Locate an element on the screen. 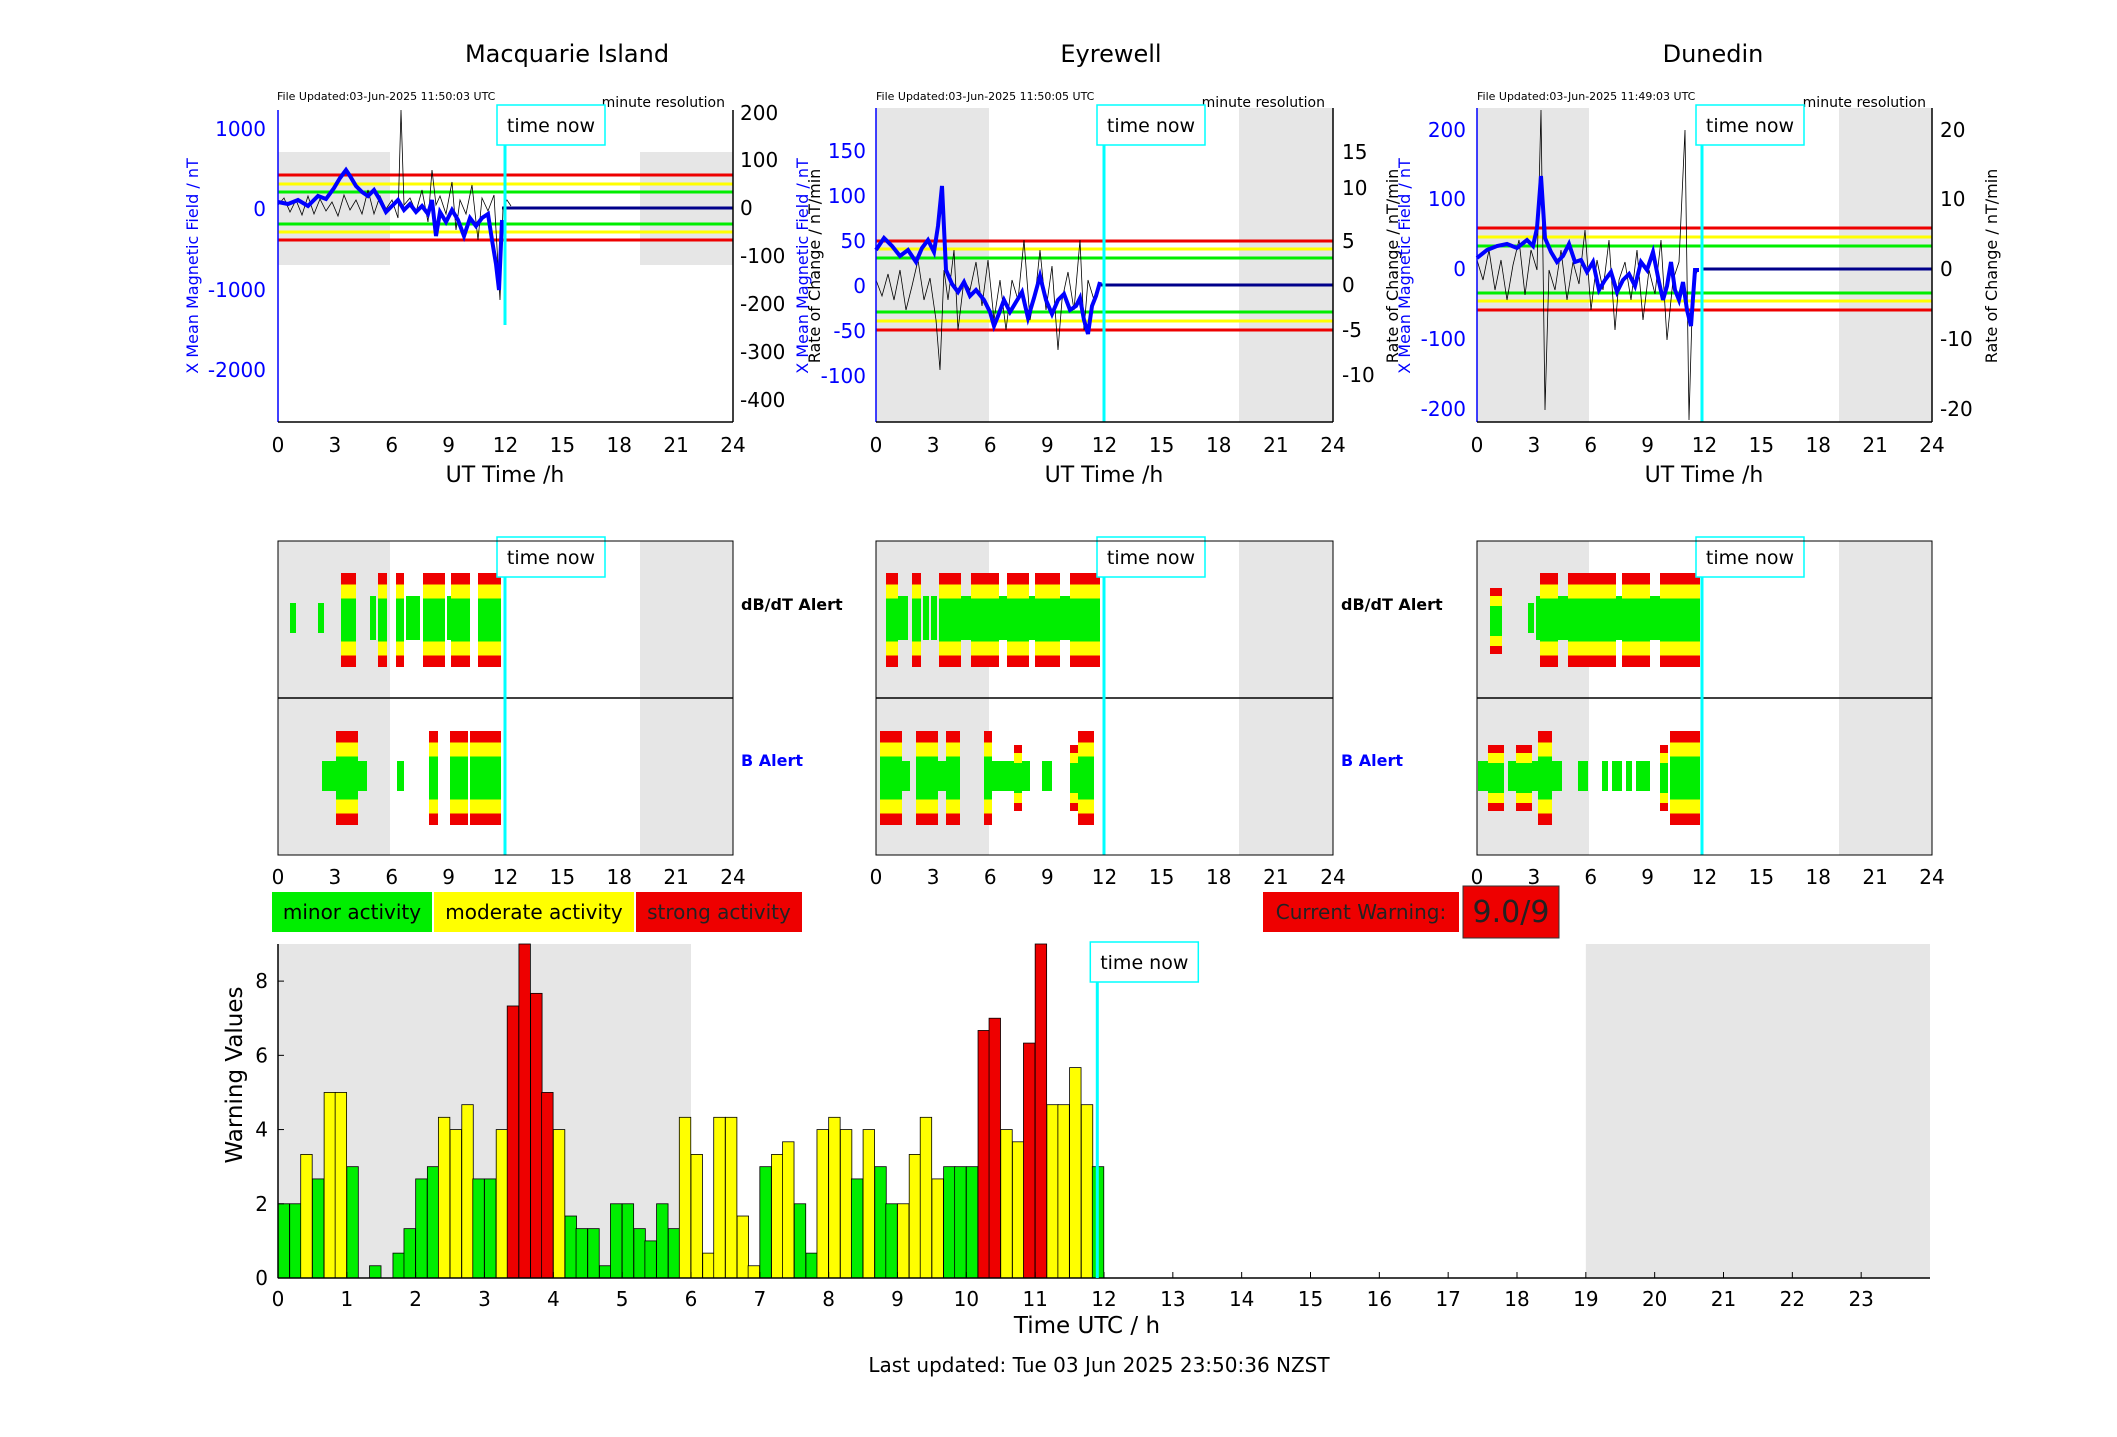 The height and width of the screenshot is (1437, 2117). x-tick: 7 is located at coordinates (759, 1299).